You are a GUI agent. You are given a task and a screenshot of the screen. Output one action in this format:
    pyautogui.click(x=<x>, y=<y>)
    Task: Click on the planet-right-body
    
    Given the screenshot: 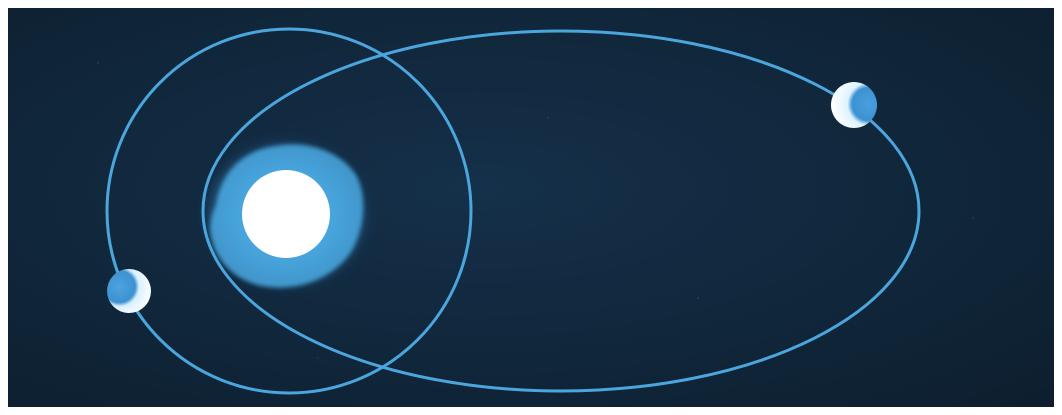 What is the action you would take?
    pyautogui.click(x=854, y=105)
    